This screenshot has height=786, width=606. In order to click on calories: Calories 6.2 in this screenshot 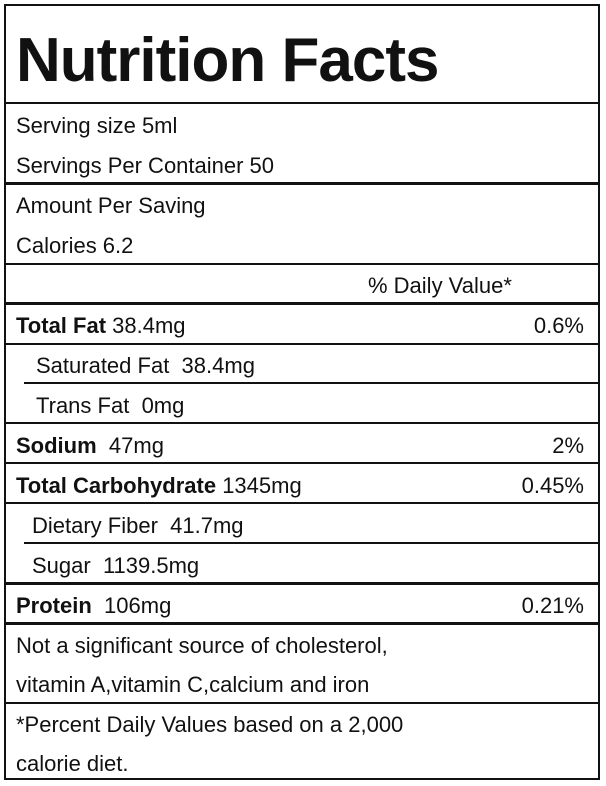, I will do `click(75, 245)`.